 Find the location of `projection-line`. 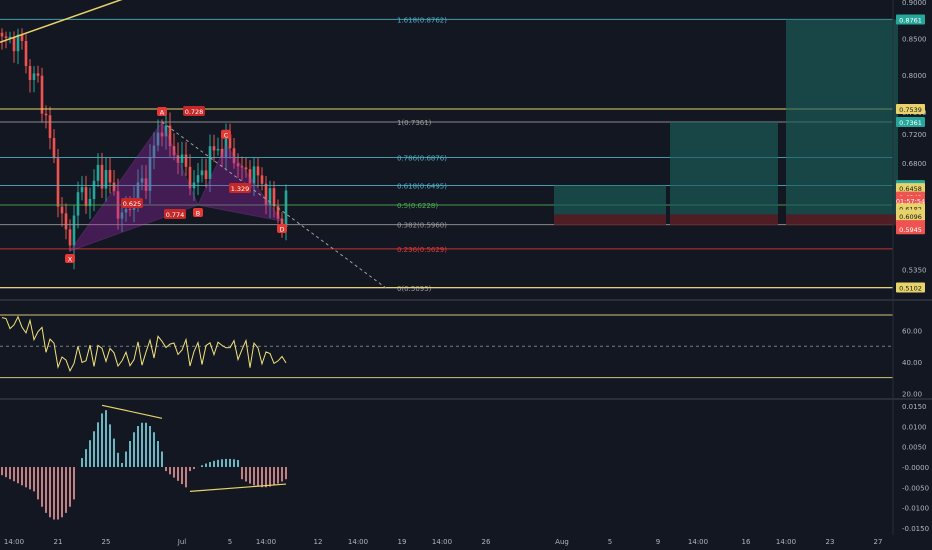

projection-line is located at coordinates (274, 205).